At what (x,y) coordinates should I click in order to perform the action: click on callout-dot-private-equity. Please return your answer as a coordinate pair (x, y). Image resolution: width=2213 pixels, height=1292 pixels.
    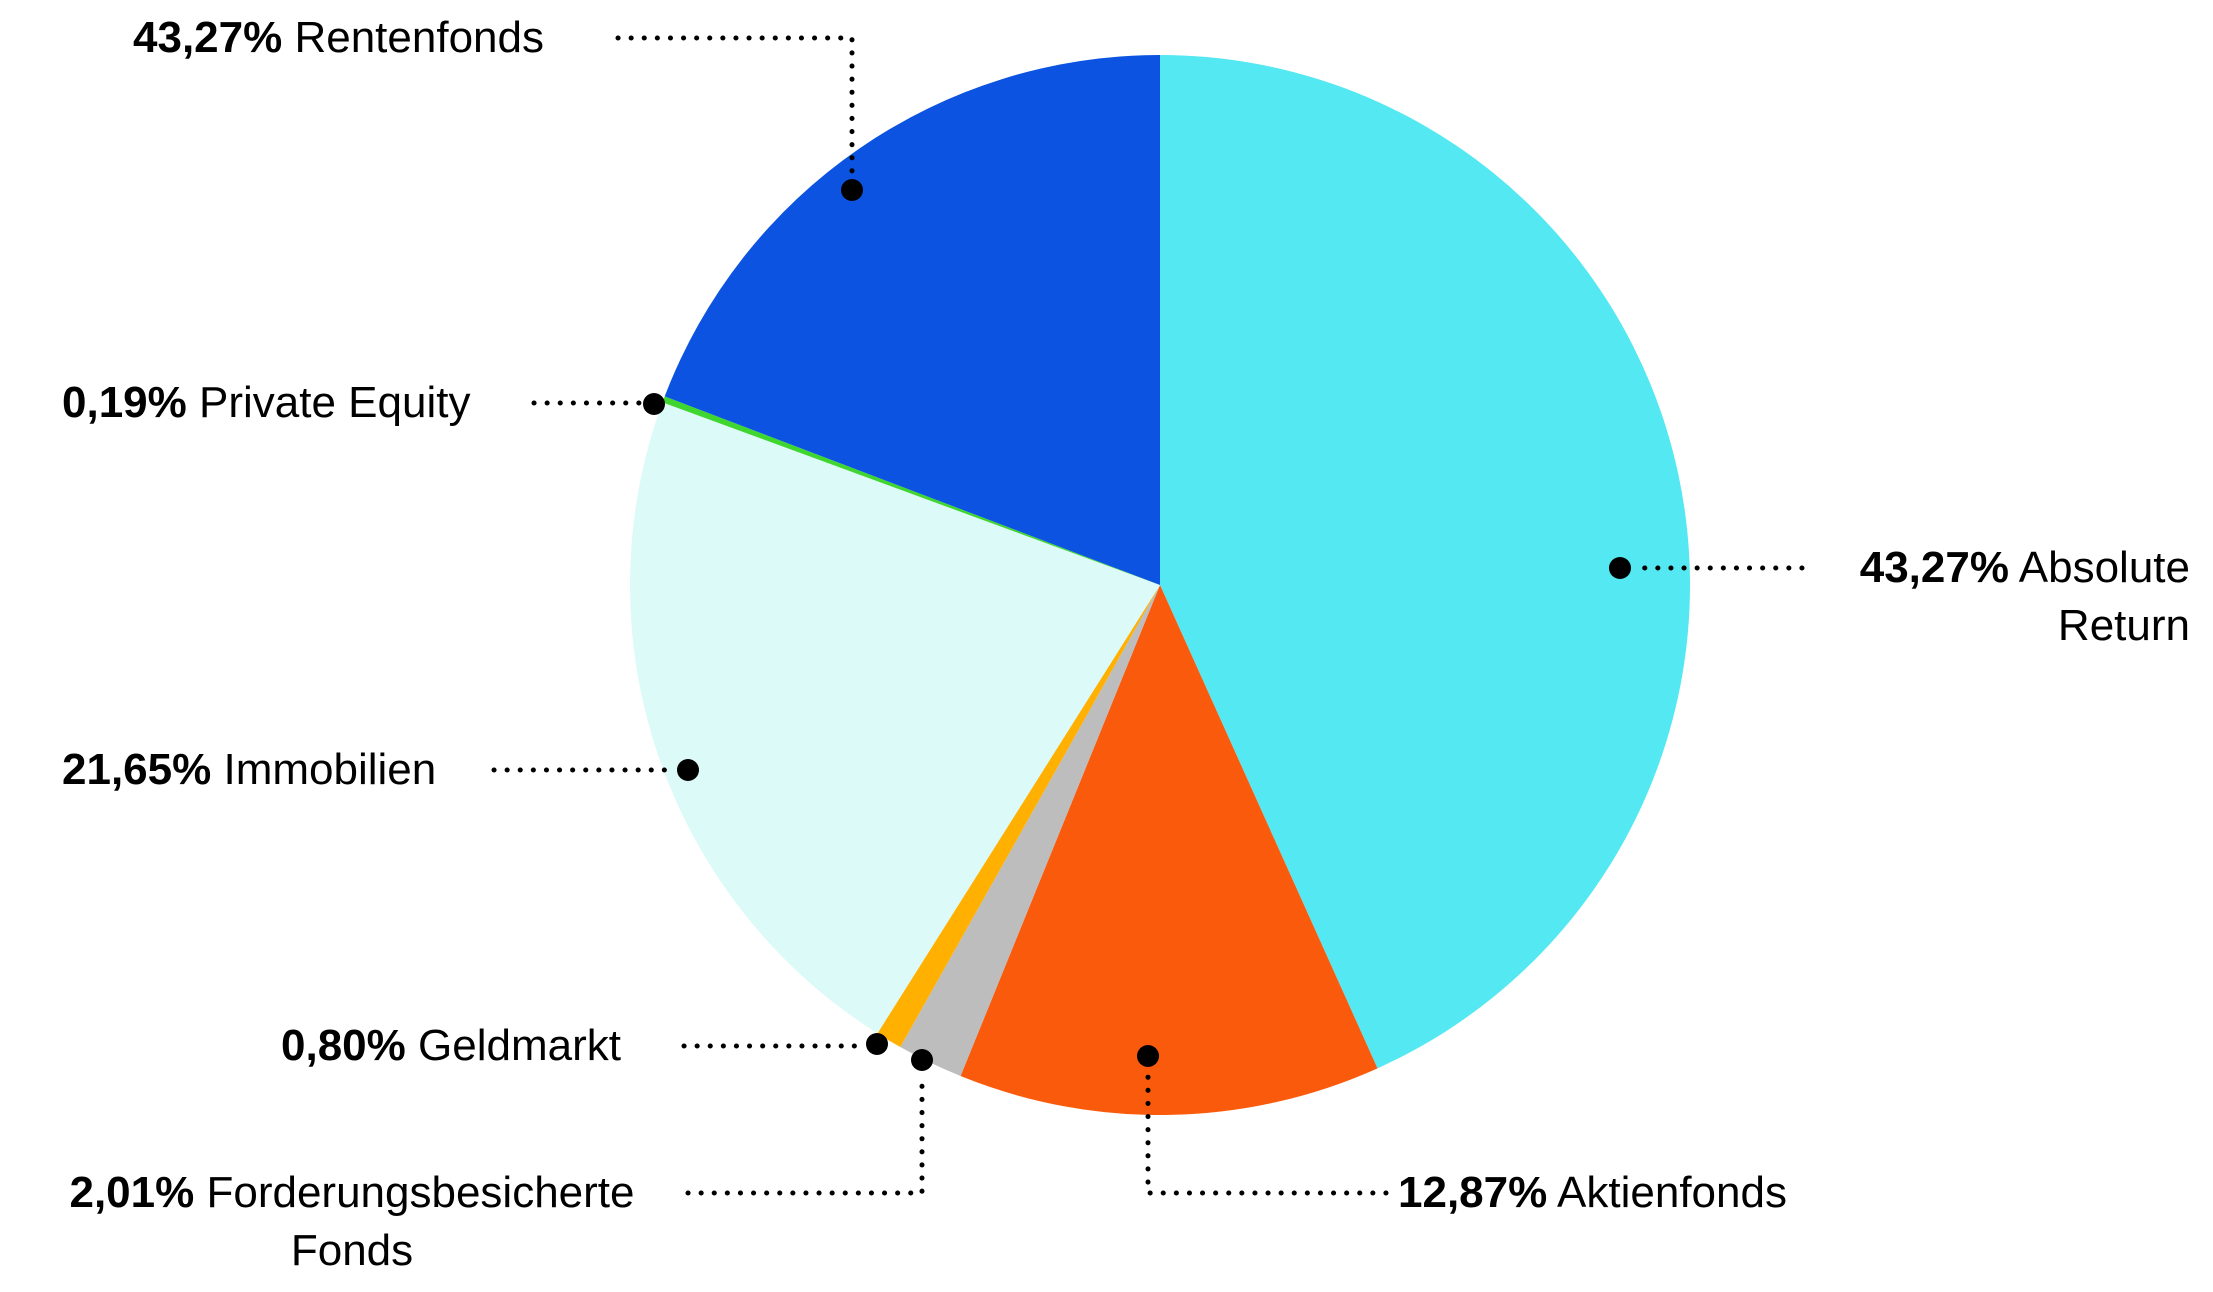
    Looking at the image, I should click on (654, 404).